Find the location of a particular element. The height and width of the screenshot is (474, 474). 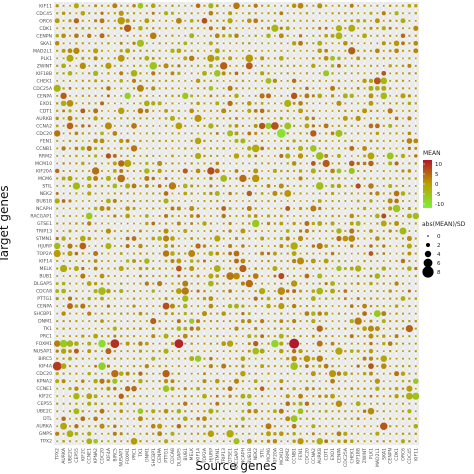

y-tick-label: NEK2 is located at coordinates (46, 194).